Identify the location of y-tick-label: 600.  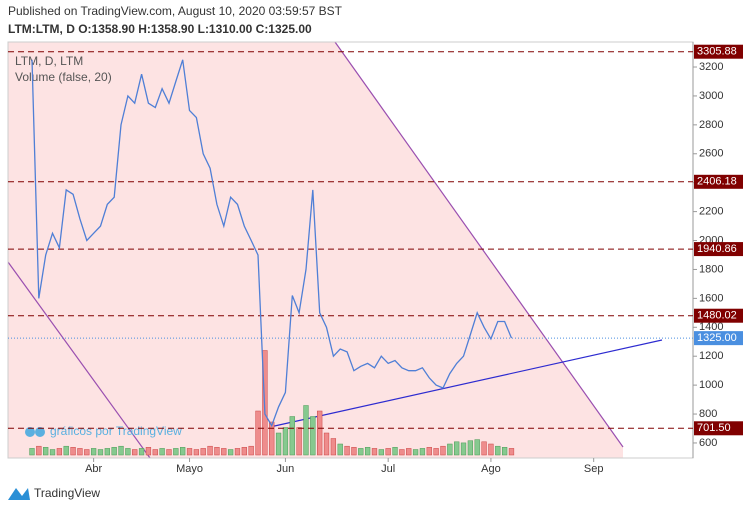
(708, 443).